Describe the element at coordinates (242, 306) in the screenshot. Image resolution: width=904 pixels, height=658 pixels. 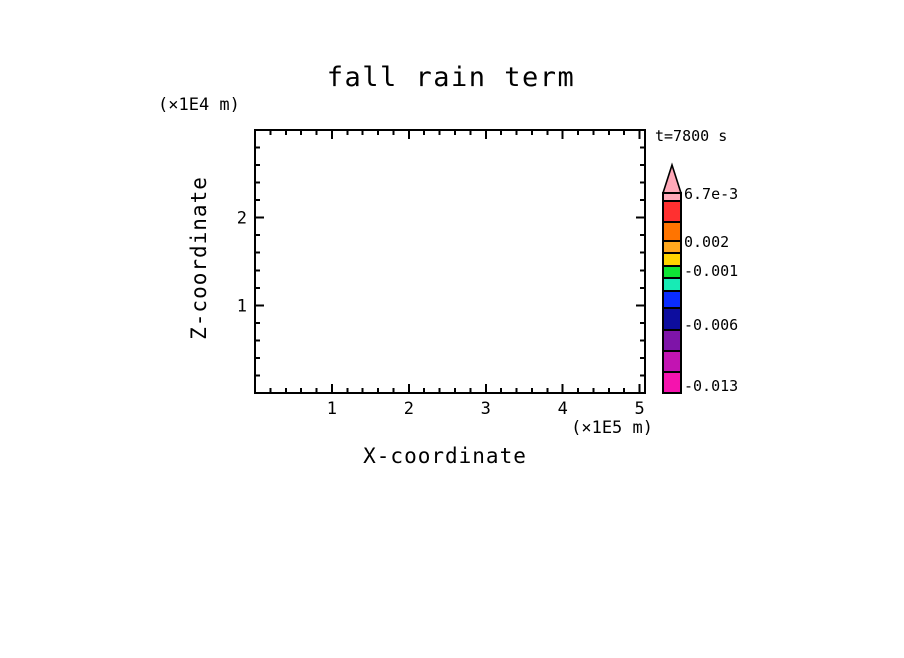
I see `z-tick-label: 1` at that location.